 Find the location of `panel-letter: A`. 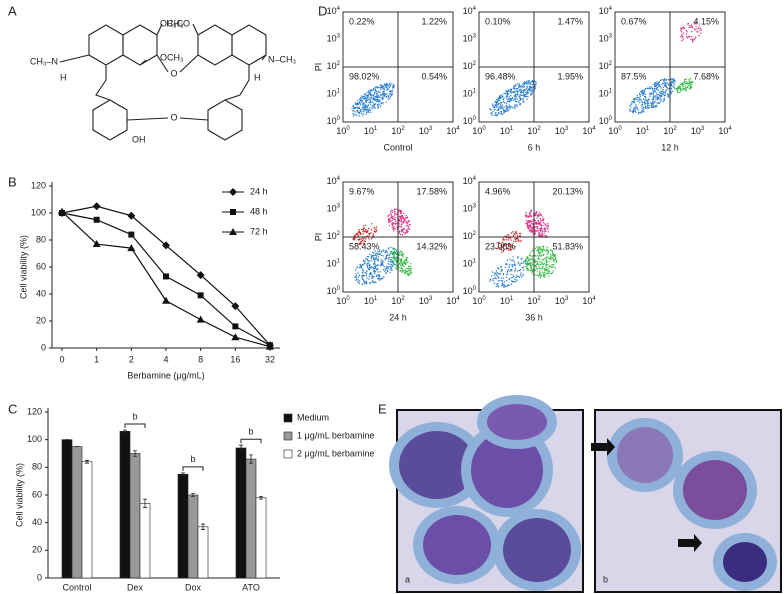

panel-letter: A is located at coordinates (12, 10).